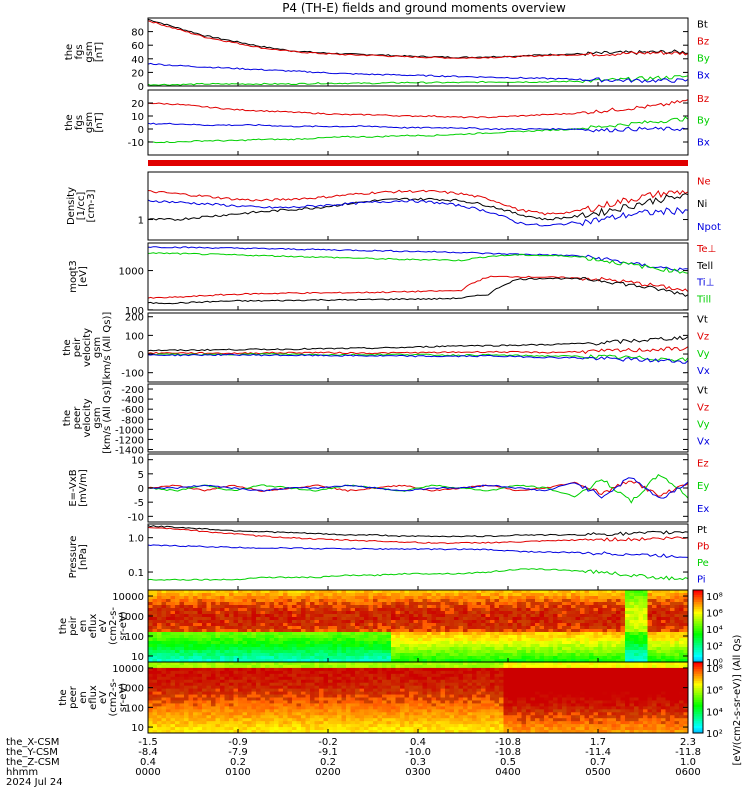 This screenshot has height=804, width=750. What do you see at coordinates (703, 354) in the screenshot?
I see `legend-Vy: Vy` at bounding box center [703, 354].